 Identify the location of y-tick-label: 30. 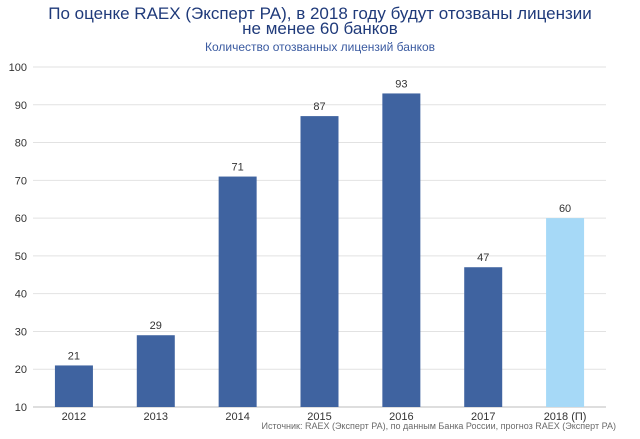
(21, 332).